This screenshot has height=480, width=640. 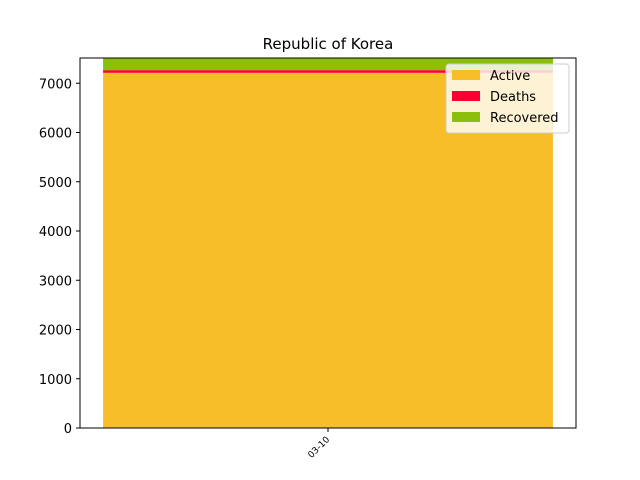 What do you see at coordinates (55, 84) in the screenshot?
I see `y-tick-label: 7000` at bounding box center [55, 84].